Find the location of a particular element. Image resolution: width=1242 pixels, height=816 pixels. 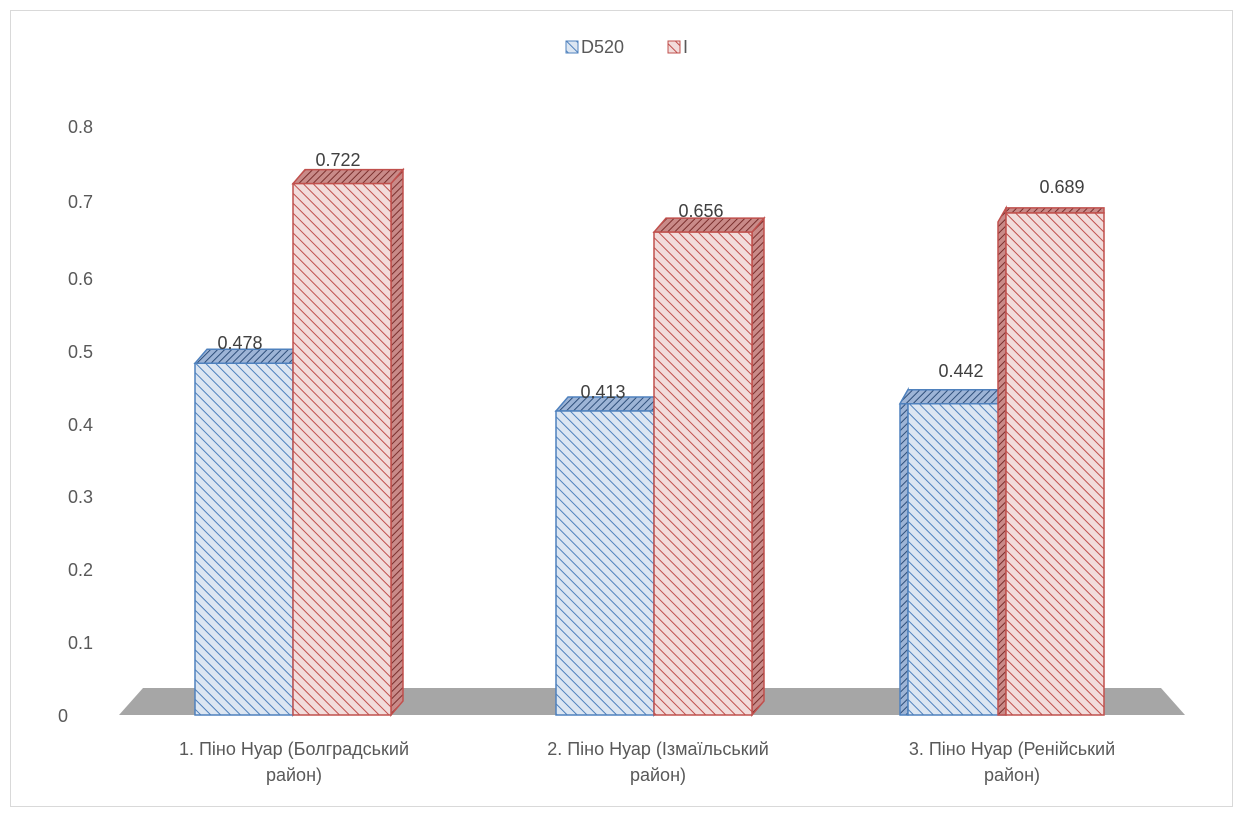

data-label-d520: 0.478 is located at coordinates (239, 343).